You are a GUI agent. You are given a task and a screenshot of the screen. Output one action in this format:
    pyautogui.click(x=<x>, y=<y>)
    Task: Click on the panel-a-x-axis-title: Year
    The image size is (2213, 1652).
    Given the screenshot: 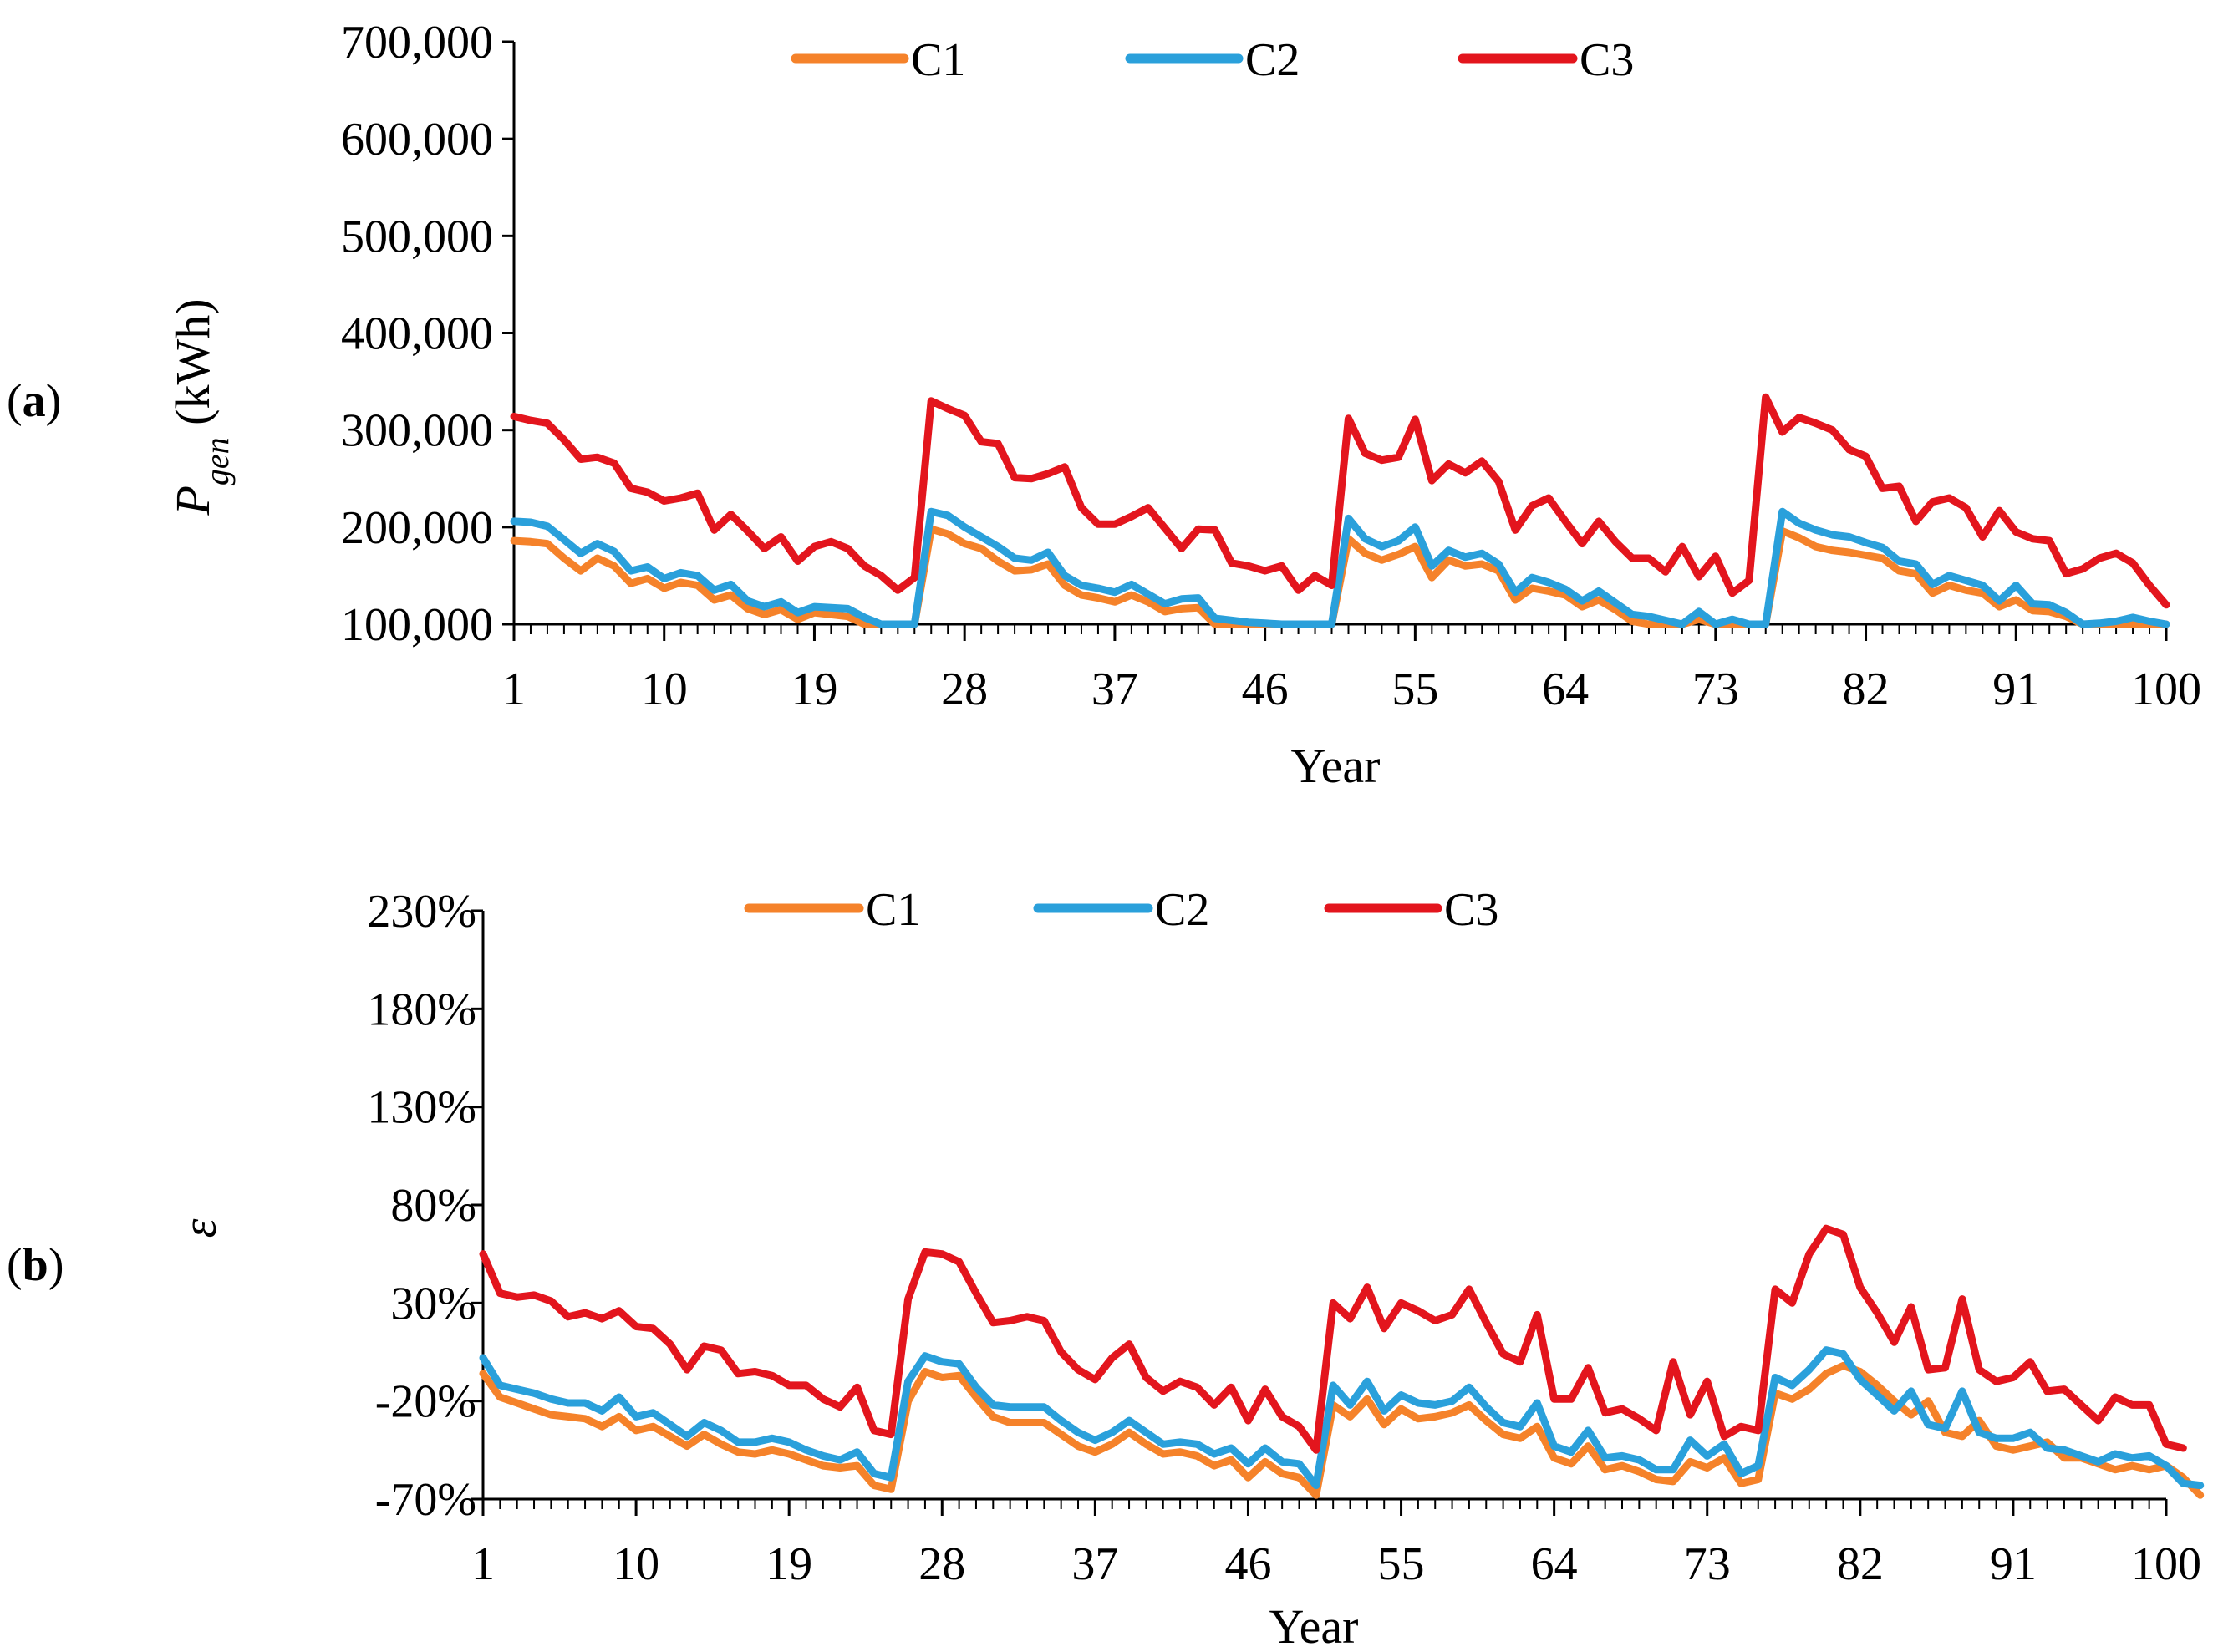 What is the action you would take?
    pyautogui.click(x=1336, y=766)
    